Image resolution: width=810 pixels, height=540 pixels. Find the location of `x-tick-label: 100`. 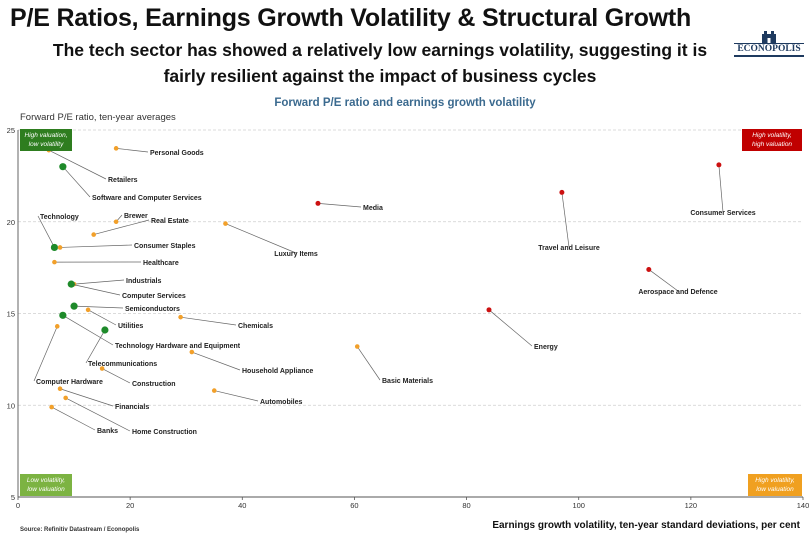

x-tick-label: 100 is located at coordinates (578, 505).